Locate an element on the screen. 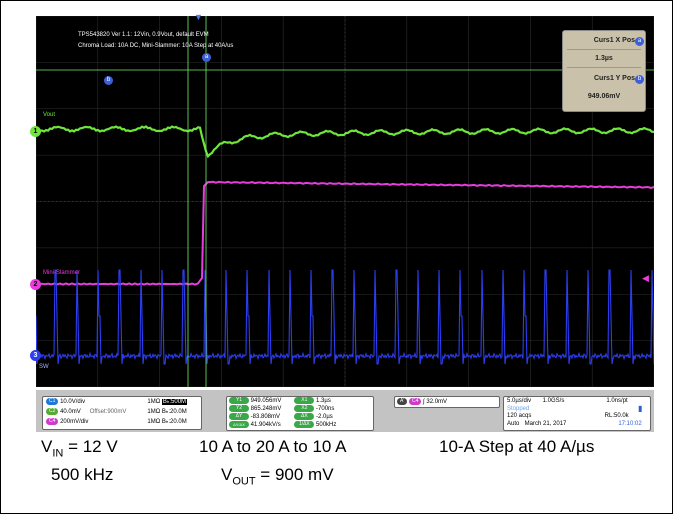  channel-badge: C1 is located at coordinates (52, 401).